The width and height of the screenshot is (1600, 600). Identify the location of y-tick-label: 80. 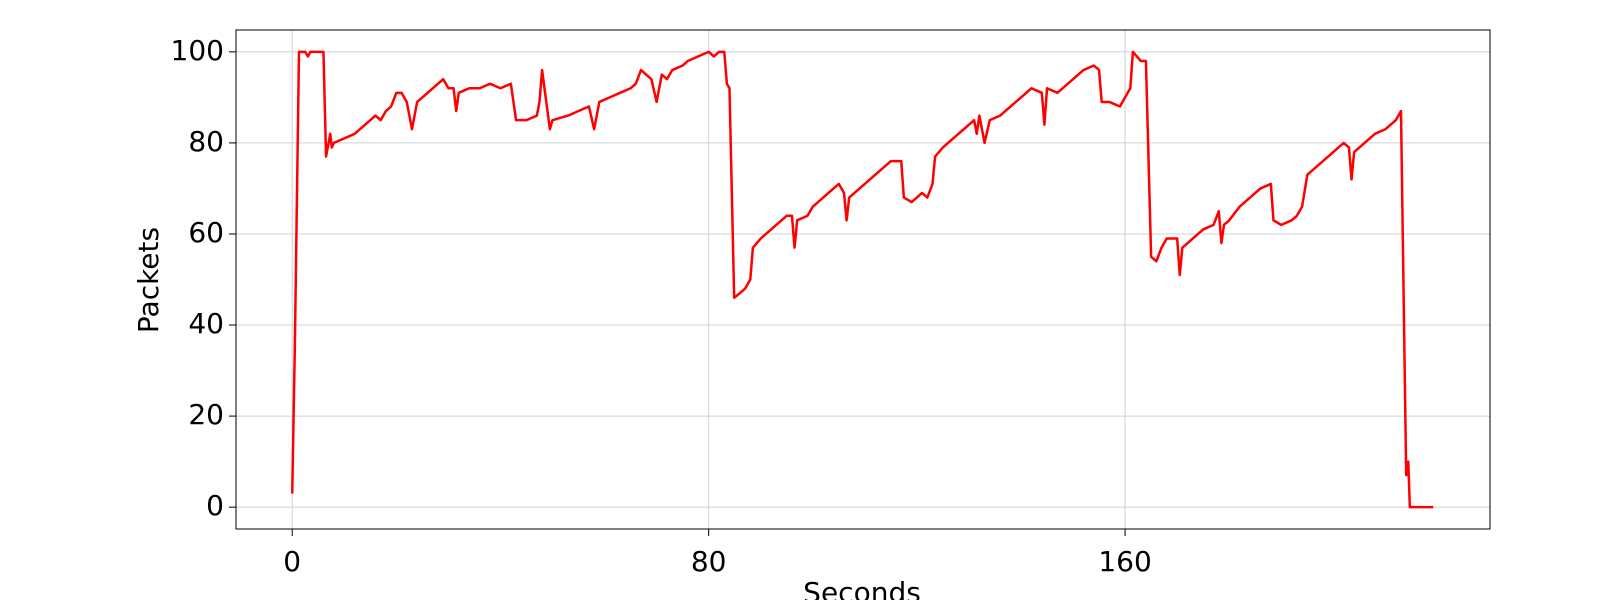
(206, 141).